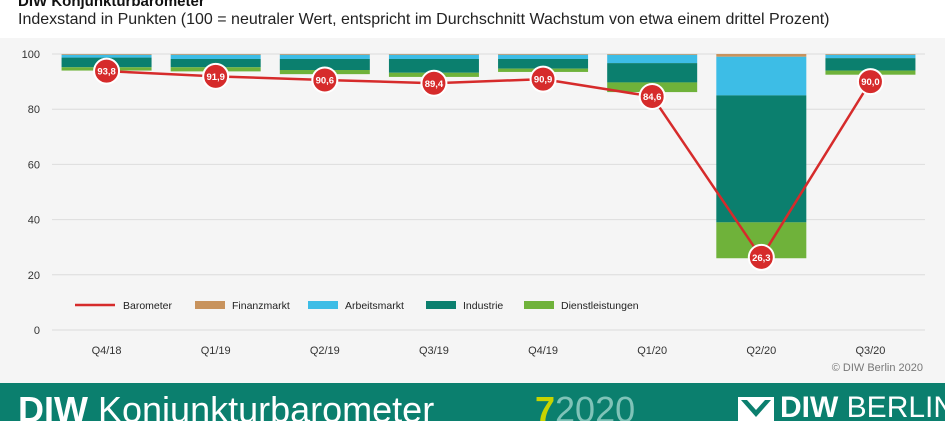 This screenshot has width=945, height=421. I want to click on legend-swatch-industrie, so click(441, 305).